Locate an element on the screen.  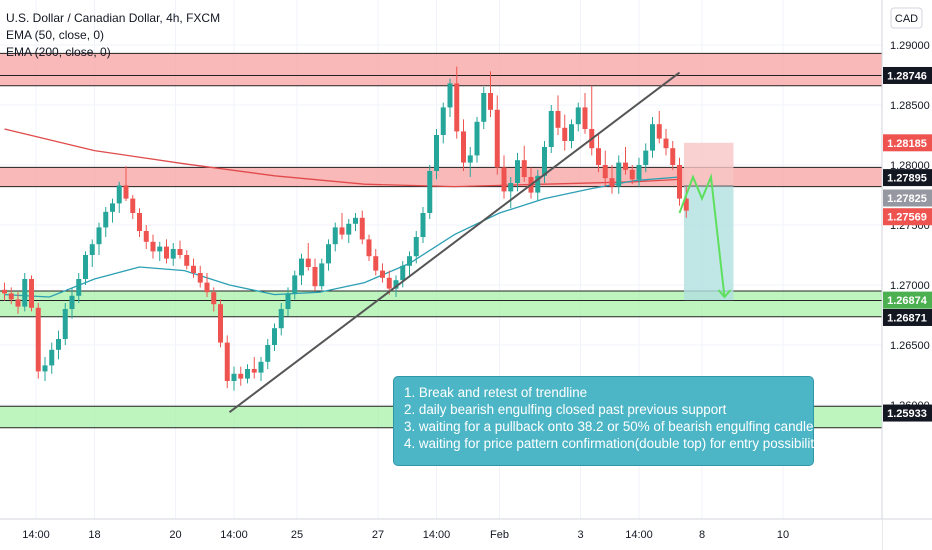
time-tick-label: 8 is located at coordinates (702, 535).